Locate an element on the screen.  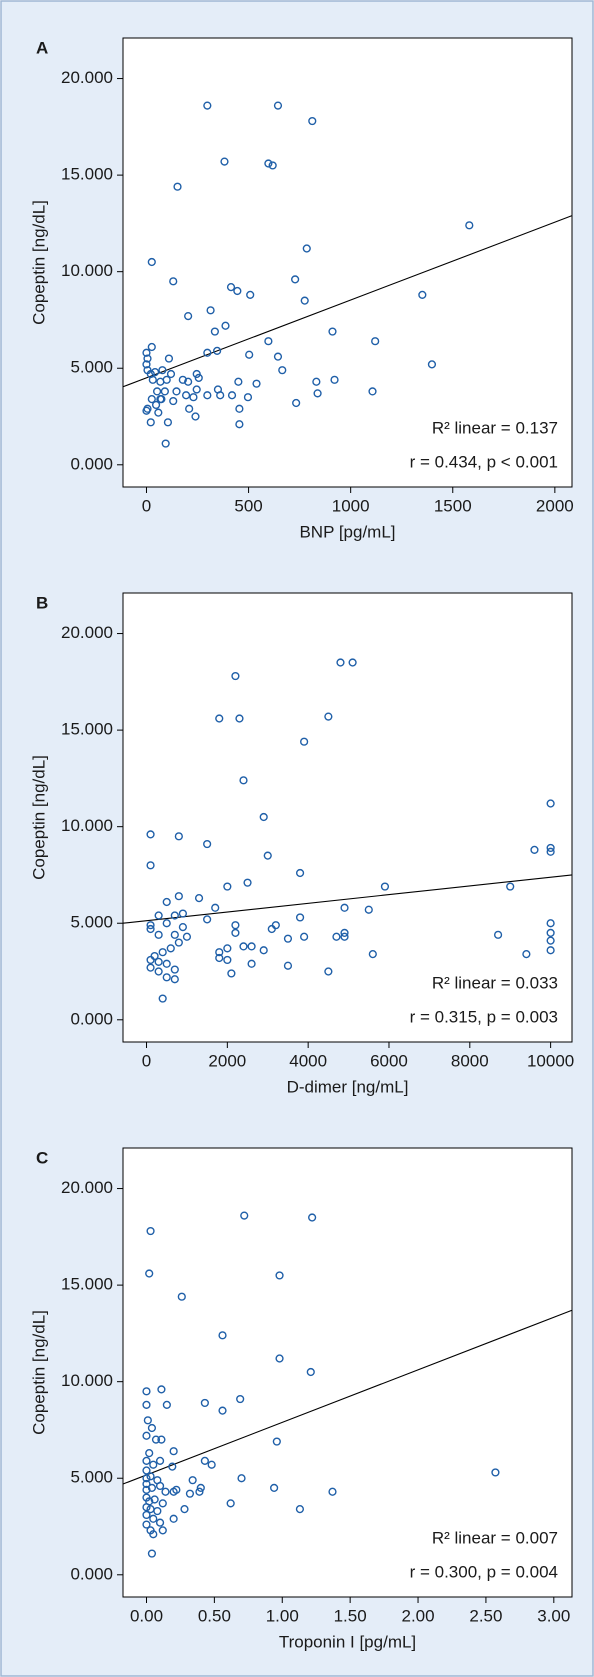
x-axis-label: D-dimer [ng/mL] is located at coordinates (348, 1086).